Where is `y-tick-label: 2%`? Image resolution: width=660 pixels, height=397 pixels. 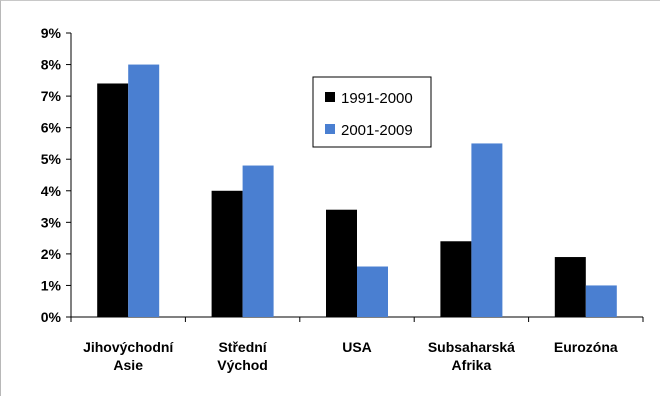 y-tick-label: 2% is located at coordinates (51, 254).